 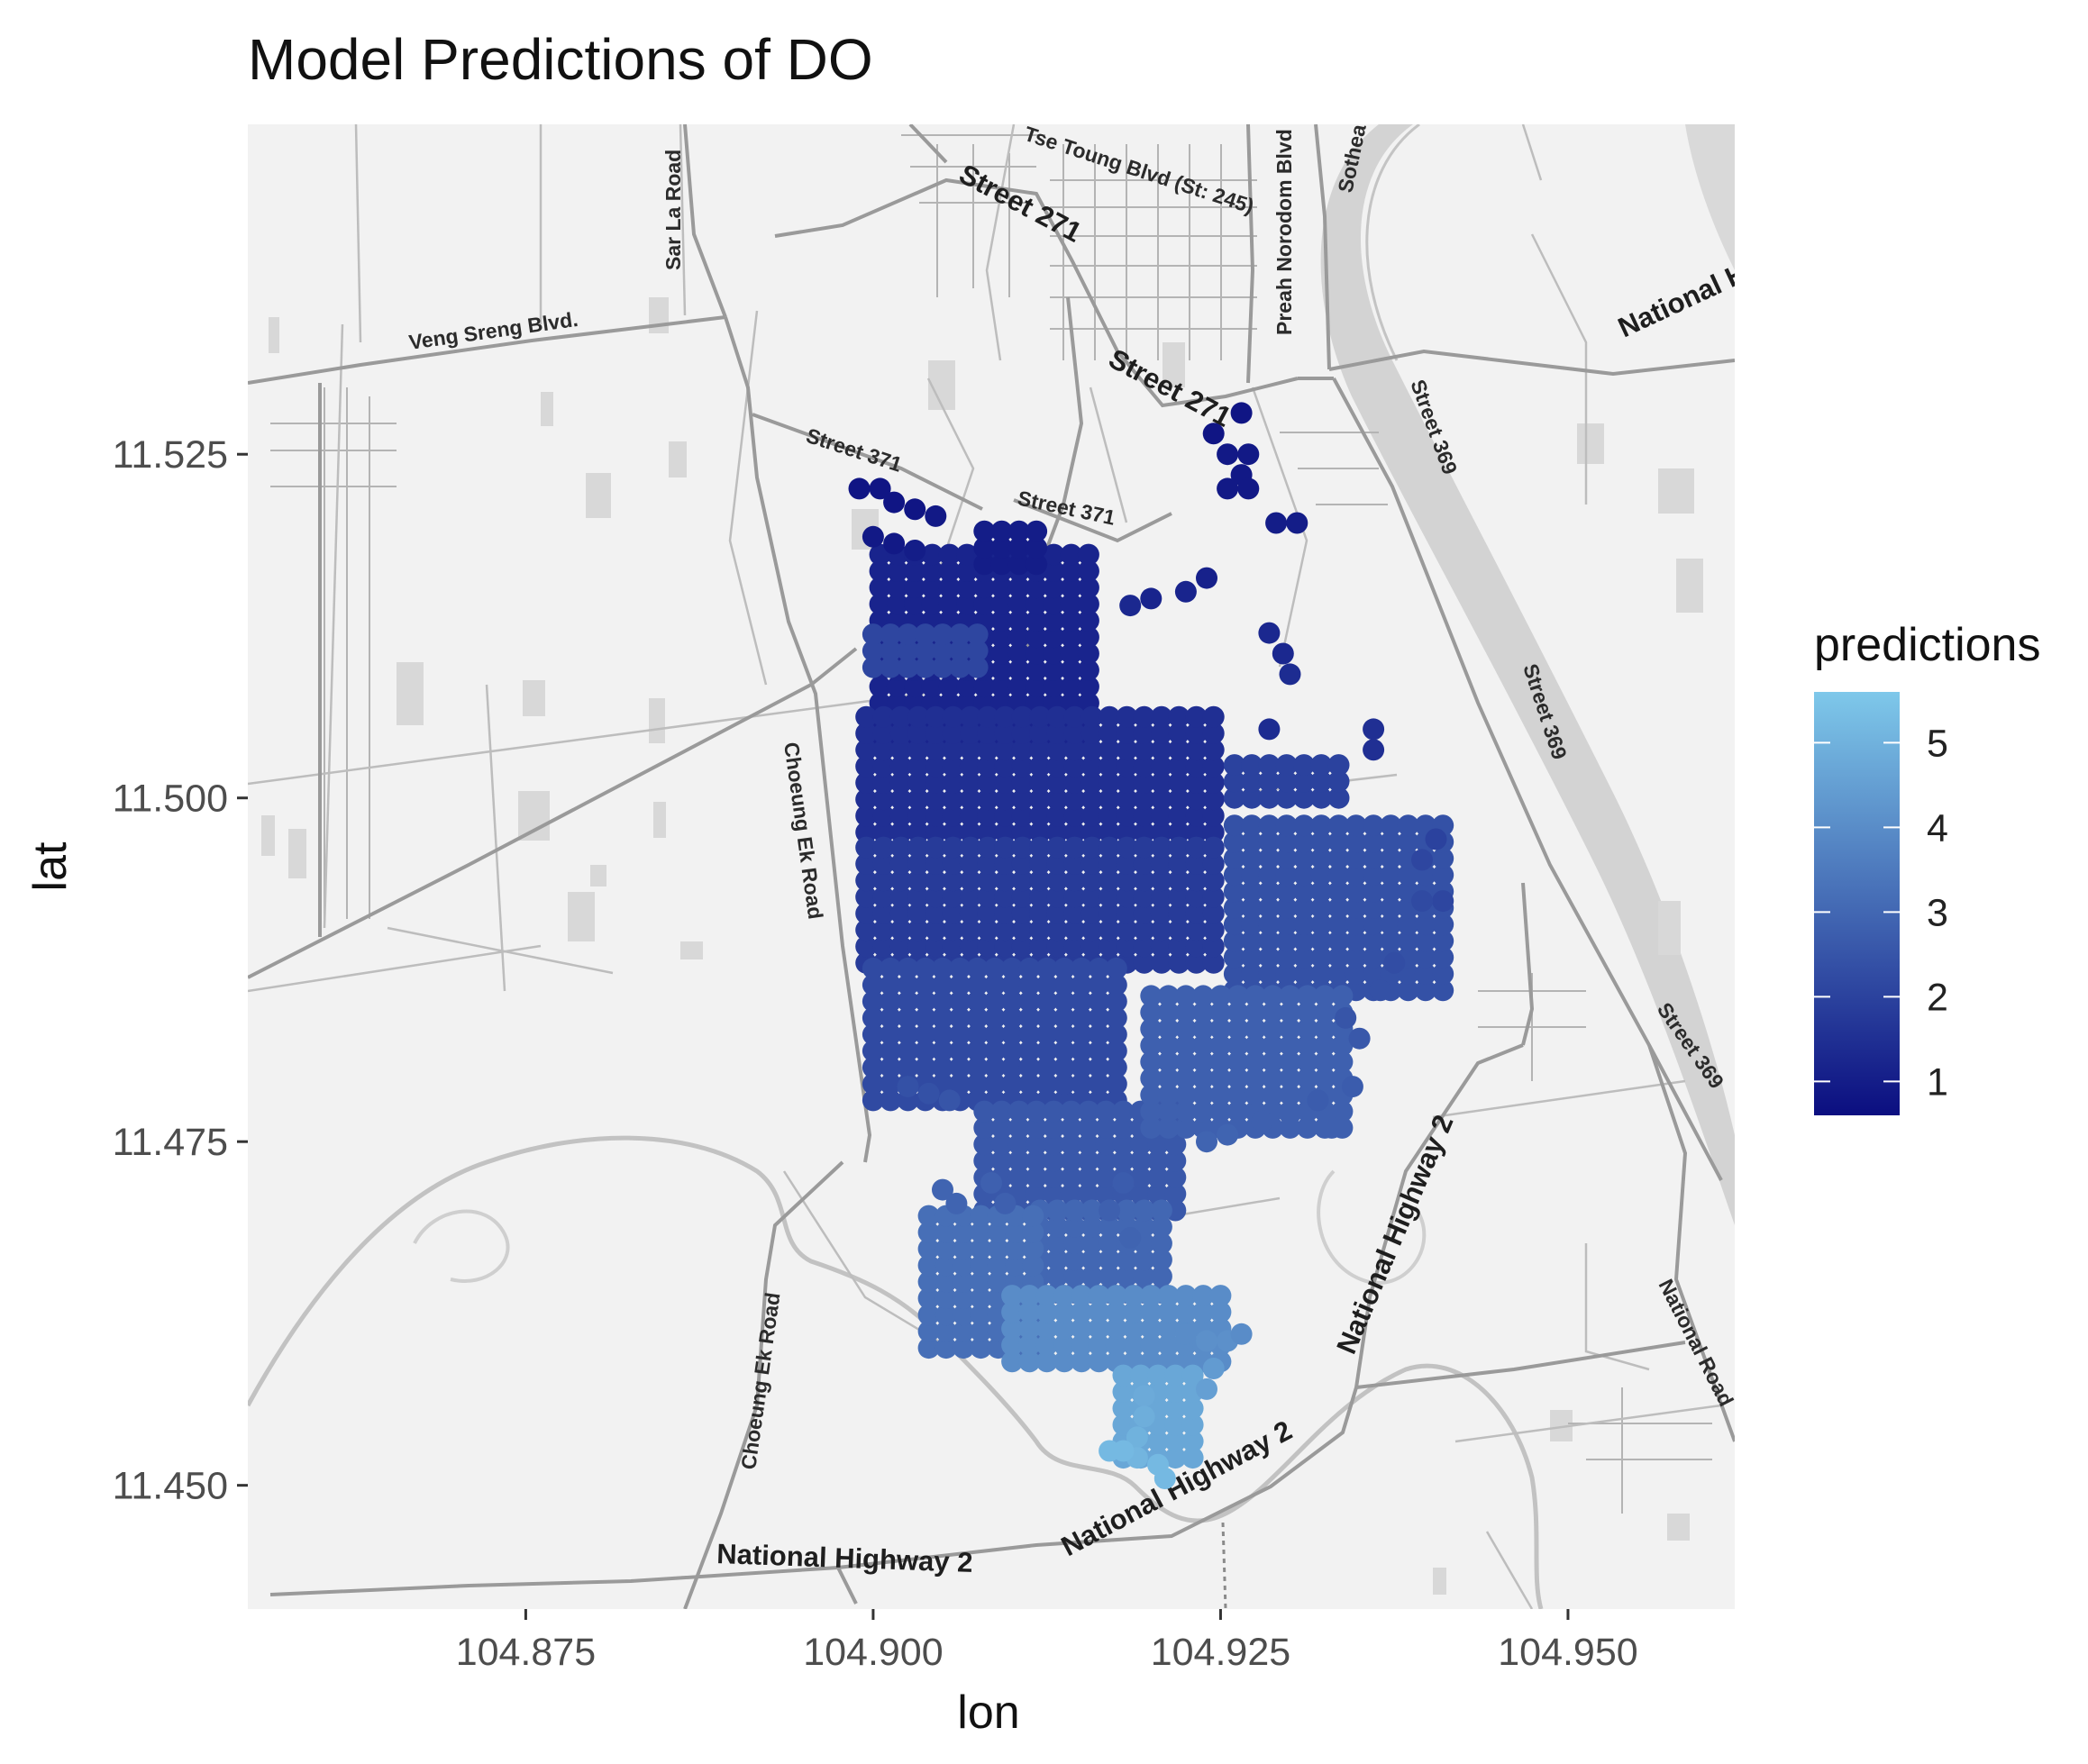 What do you see at coordinates (1710, 197) in the screenshot?
I see `land-area` at bounding box center [1710, 197].